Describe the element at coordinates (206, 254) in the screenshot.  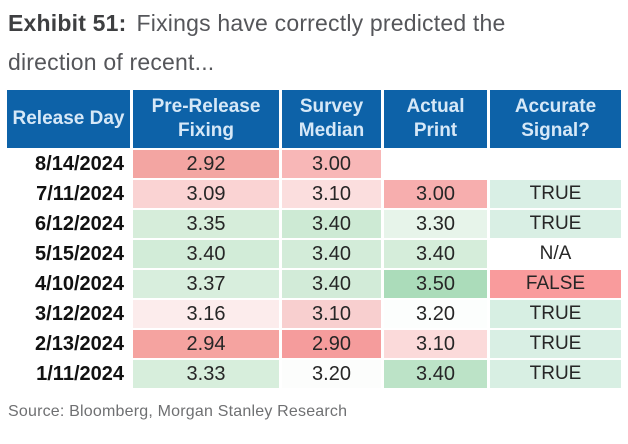
I see `fixing-cell: 3.40` at that location.